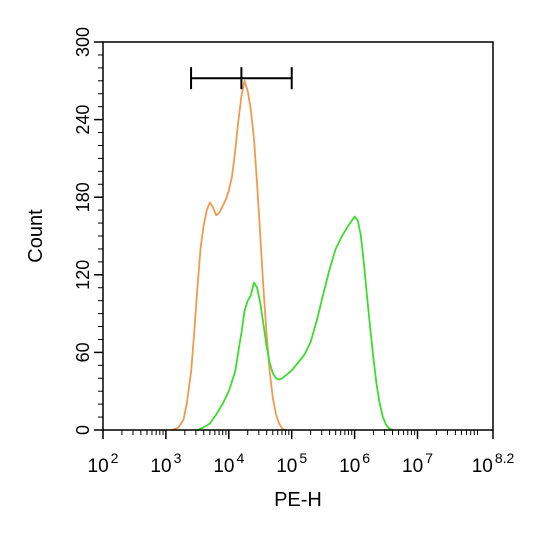  I want to click on x-tick-label: 10 3, so click(165, 463).